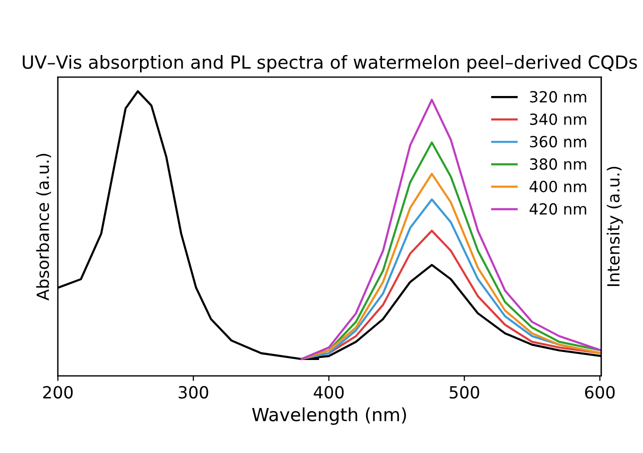 The height and width of the screenshot is (453, 643). Describe the element at coordinates (329, 416) in the screenshot. I see `x-axis-title: Wavelength (nm)` at that location.